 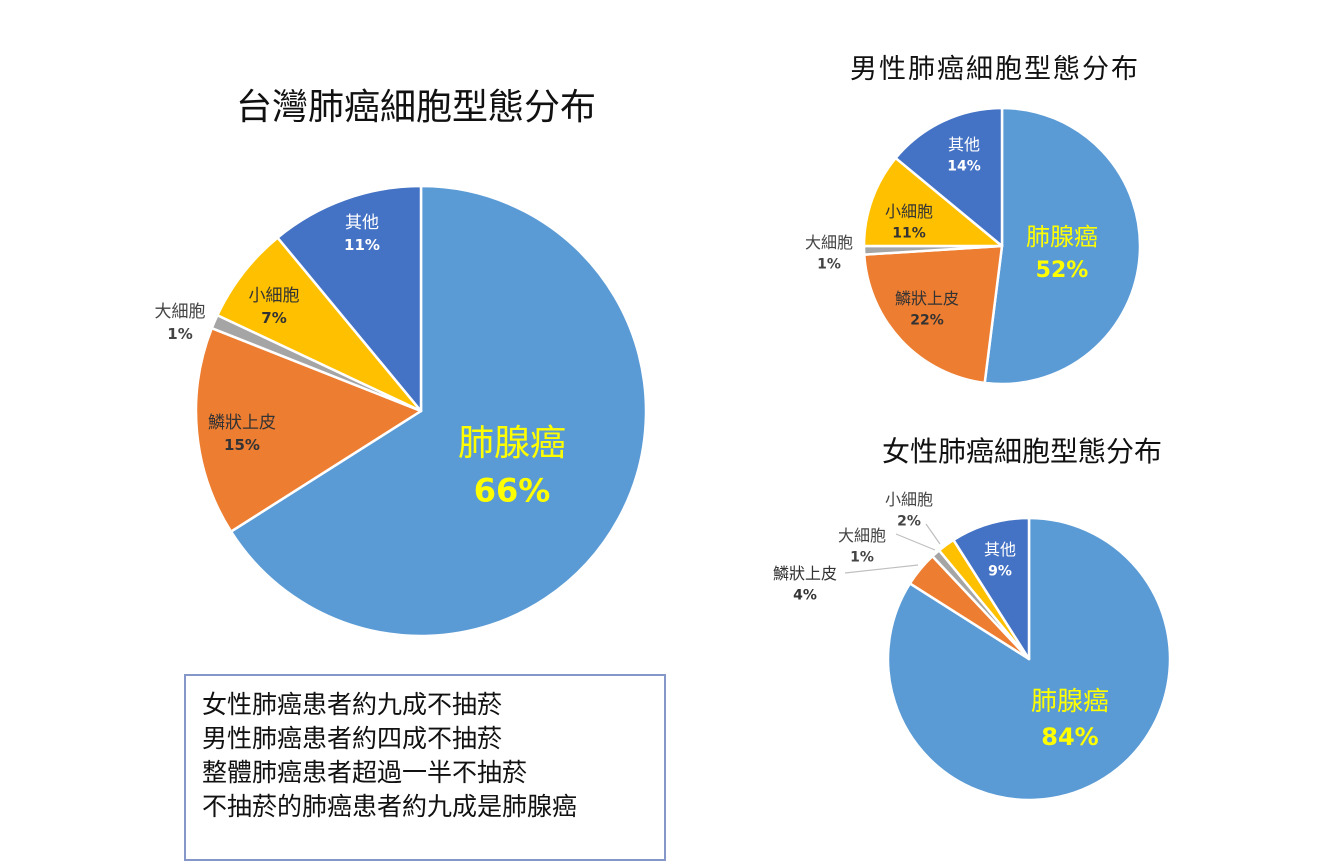 I want to click on slice-label-value: 84%, so click(x=1069, y=737).